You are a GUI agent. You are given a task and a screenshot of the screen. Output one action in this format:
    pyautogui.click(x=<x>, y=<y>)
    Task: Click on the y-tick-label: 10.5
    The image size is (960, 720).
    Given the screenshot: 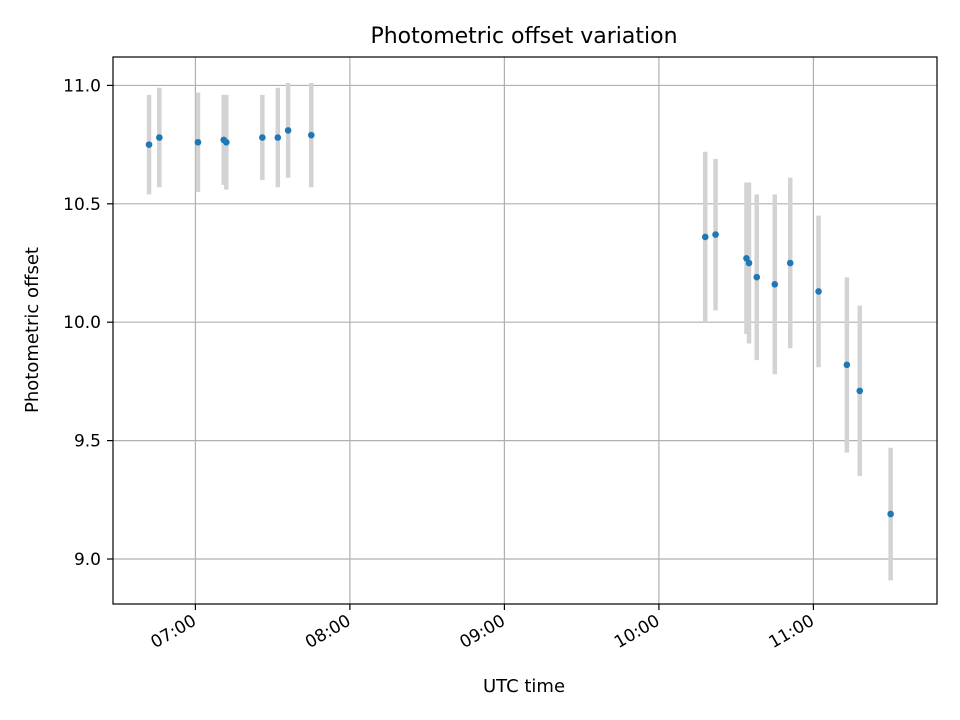 What is the action you would take?
    pyautogui.click(x=82, y=205)
    